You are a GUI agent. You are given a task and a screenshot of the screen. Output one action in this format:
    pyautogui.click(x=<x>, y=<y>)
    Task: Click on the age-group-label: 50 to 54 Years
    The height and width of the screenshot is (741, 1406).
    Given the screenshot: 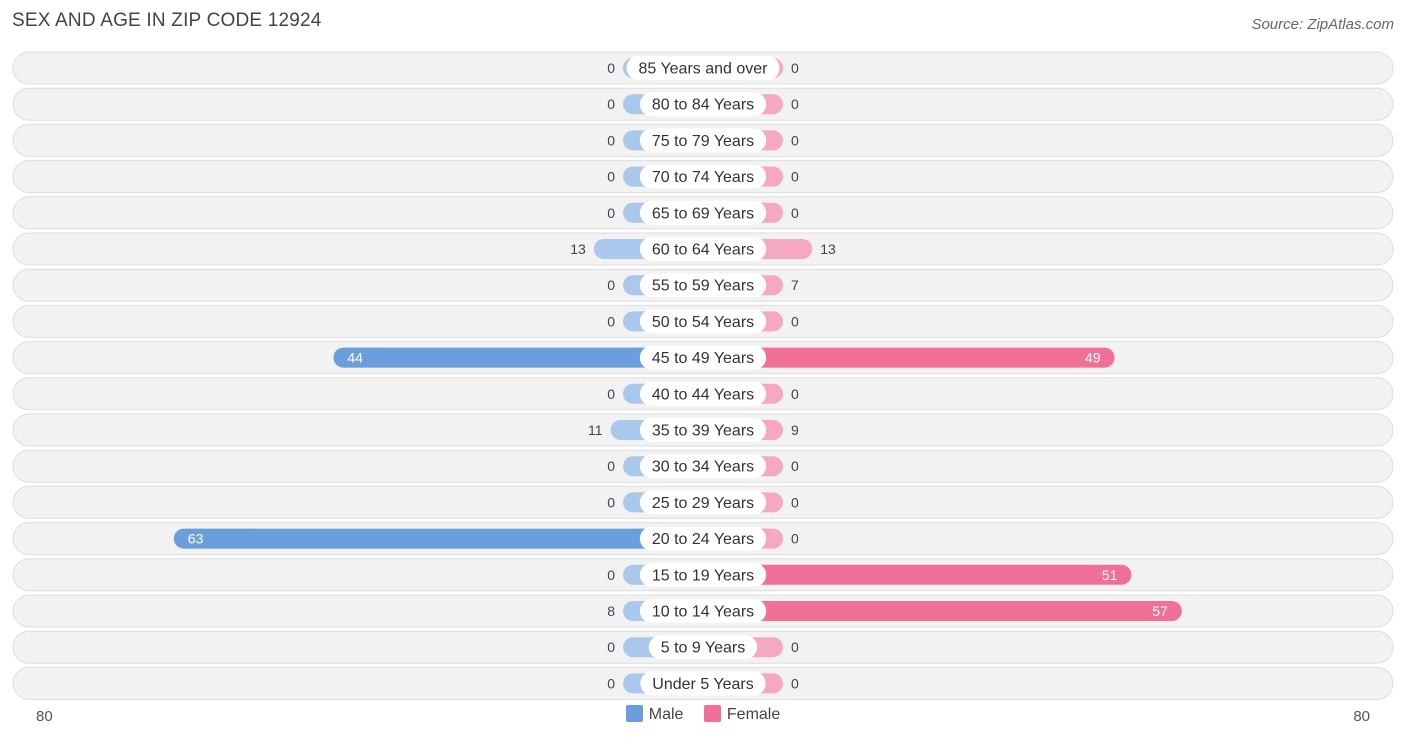 What is the action you would take?
    pyautogui.click(x=703, y=322)
    